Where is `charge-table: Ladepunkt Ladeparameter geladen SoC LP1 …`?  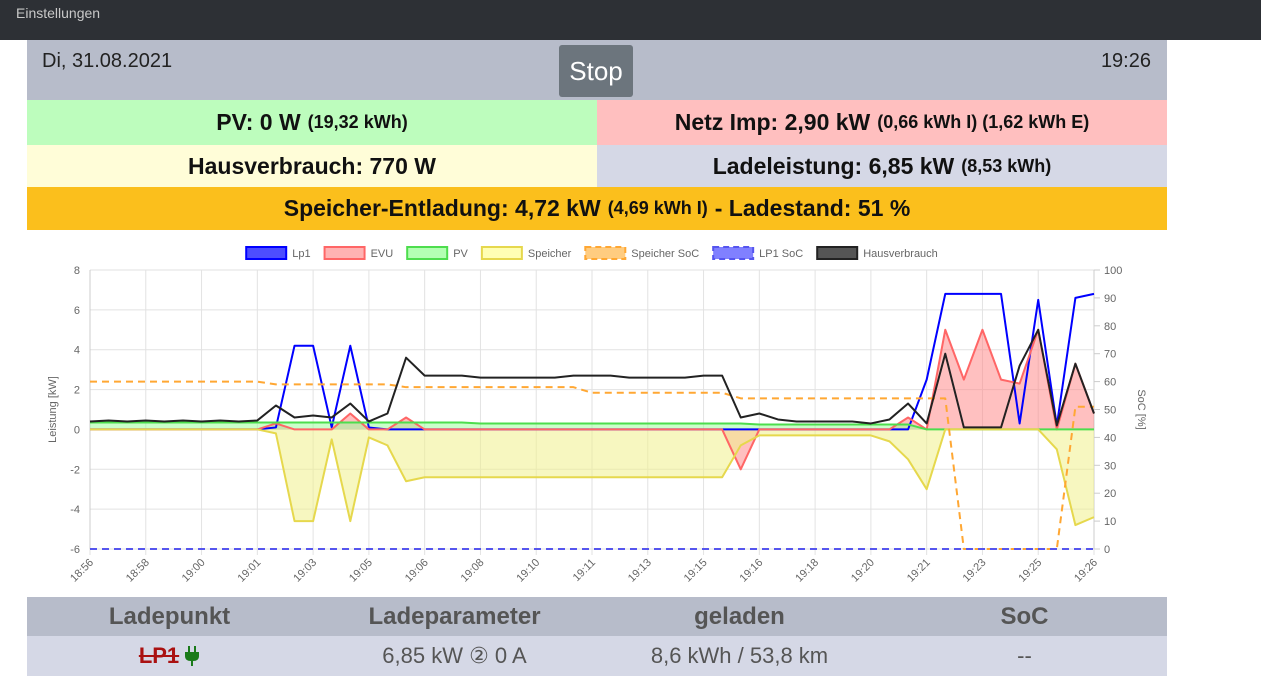
charge-table: Ladepunkt Ladeparameter geladen SoC LP1 … is located at coordinates (597, 636).